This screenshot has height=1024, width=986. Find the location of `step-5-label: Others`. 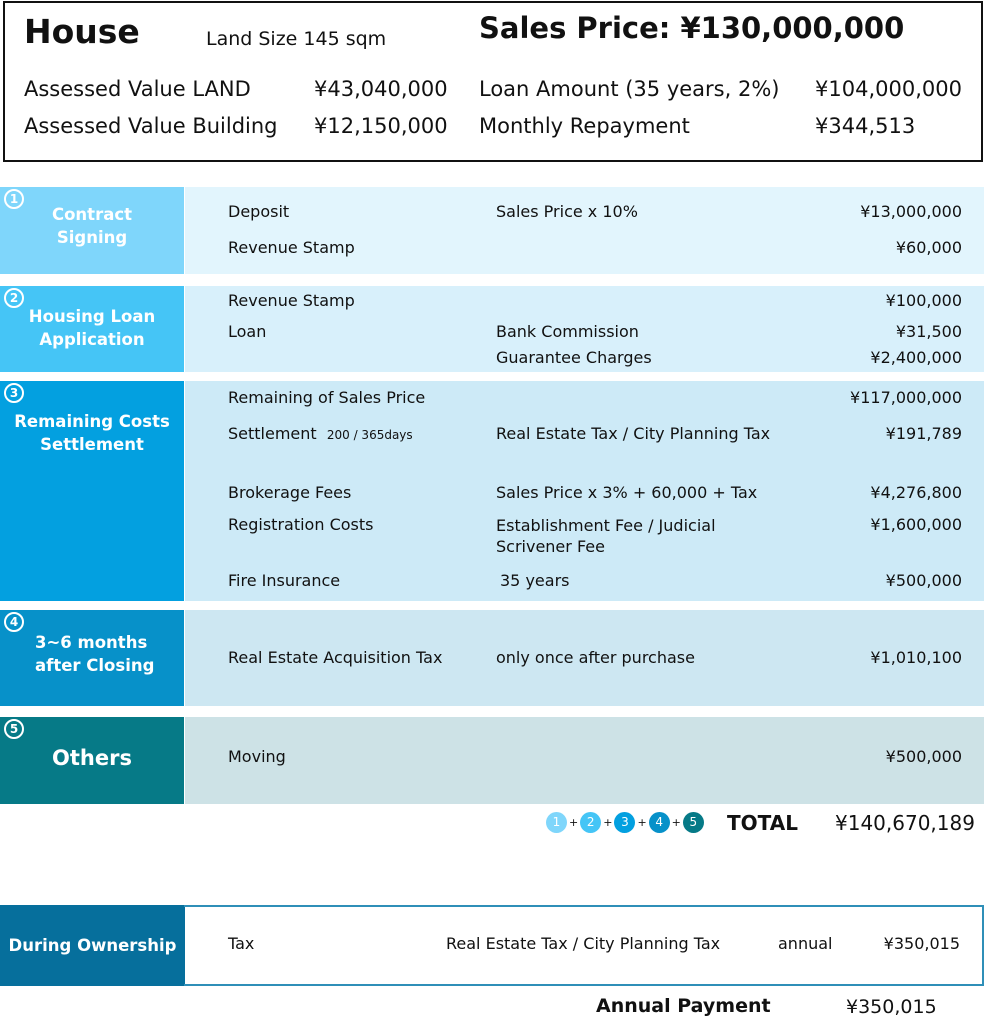

step-5-label: Others is located at coordinates (92, 758).